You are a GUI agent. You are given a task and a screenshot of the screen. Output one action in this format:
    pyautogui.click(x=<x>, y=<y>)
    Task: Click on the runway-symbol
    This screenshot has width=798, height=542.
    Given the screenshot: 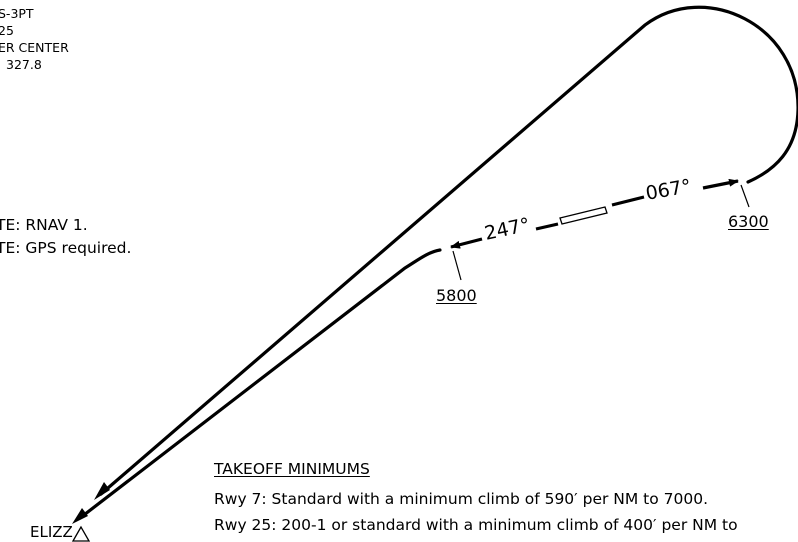 What is the action you would take?
    pyautogui.click(x=583, y=215)
    